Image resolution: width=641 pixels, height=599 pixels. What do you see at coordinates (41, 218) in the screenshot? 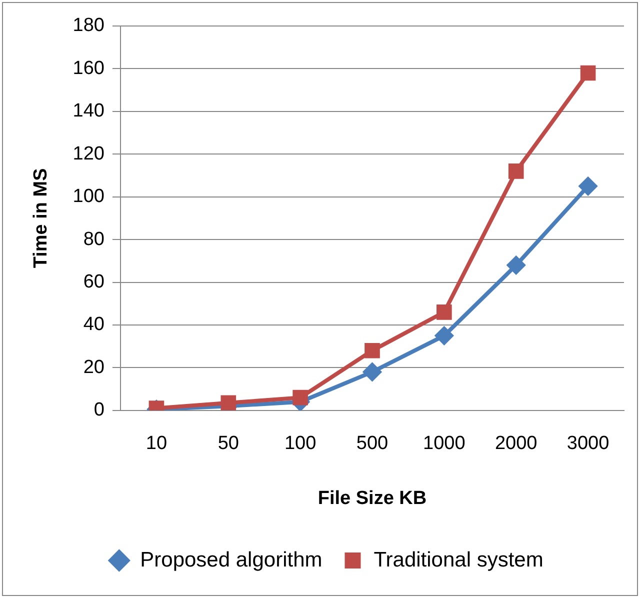
I see `y-axis-title: Time in MS` at bounding box center [41, 218].